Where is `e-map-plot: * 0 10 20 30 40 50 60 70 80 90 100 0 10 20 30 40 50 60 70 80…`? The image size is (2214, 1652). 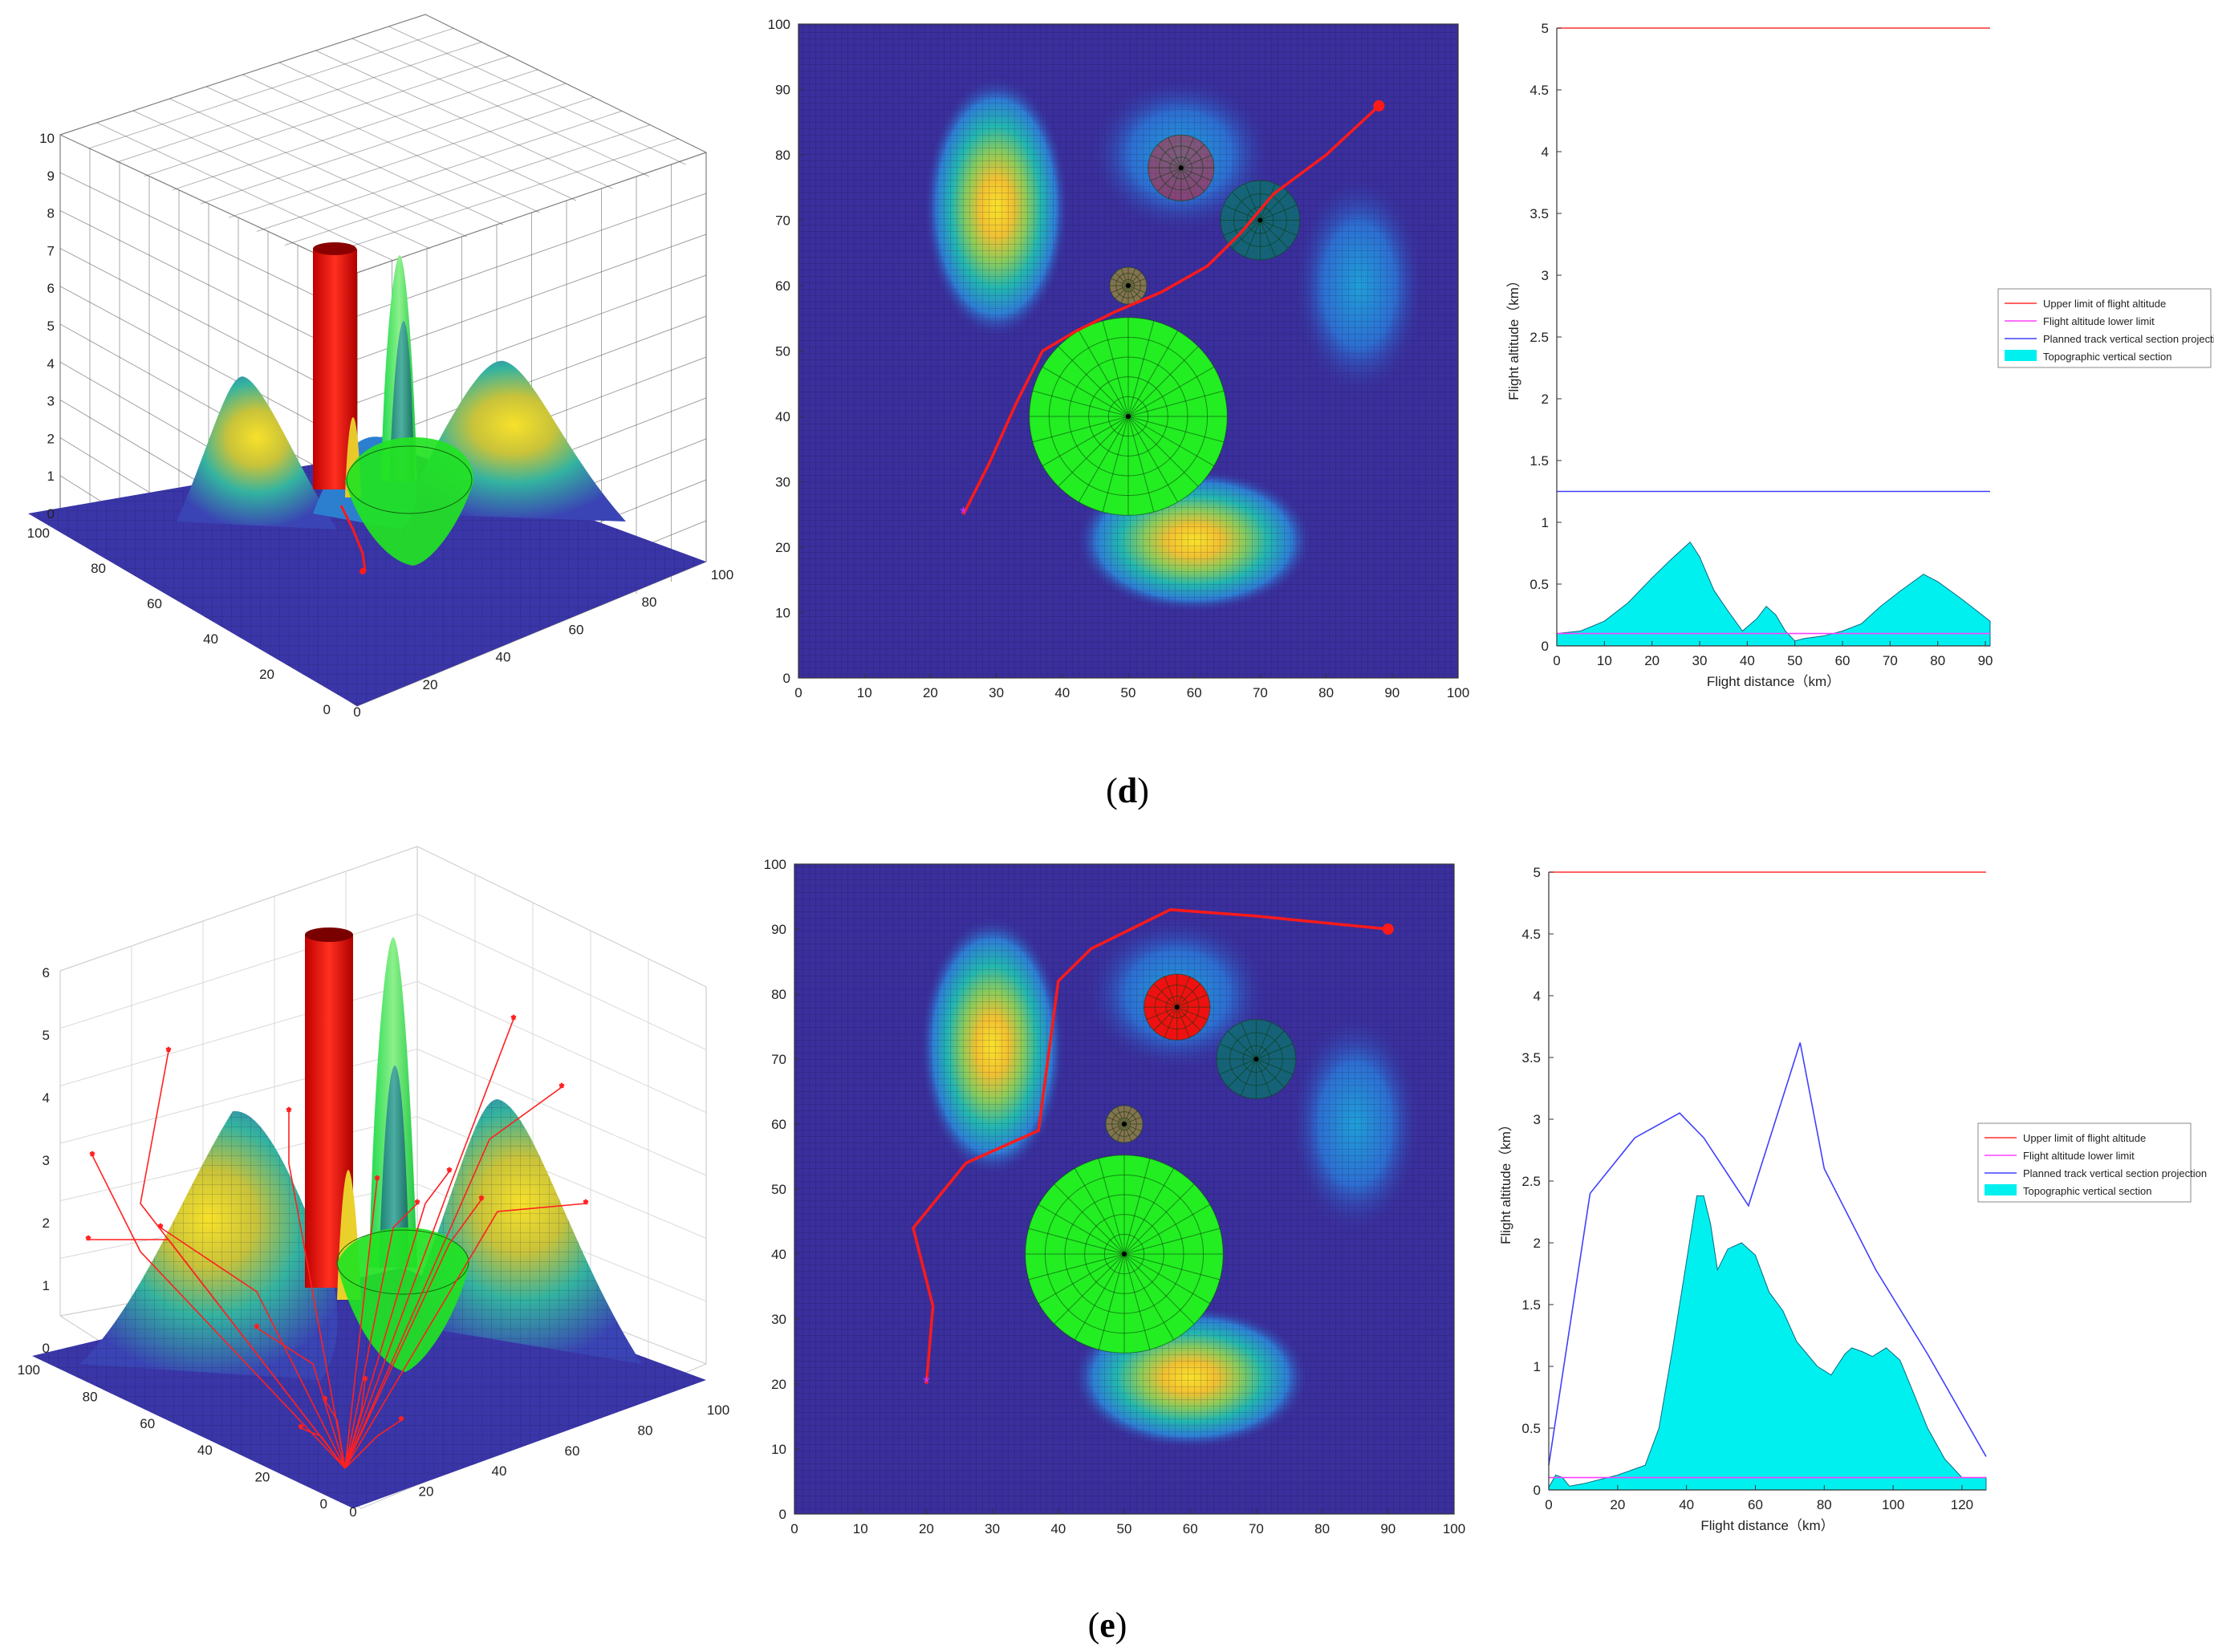 e-map-plot: * 0 10 20 30 40 50 60 70 80 90 100 0 10 20 30 40 50 60 70 80… is located at coordinates (1115, 1197).